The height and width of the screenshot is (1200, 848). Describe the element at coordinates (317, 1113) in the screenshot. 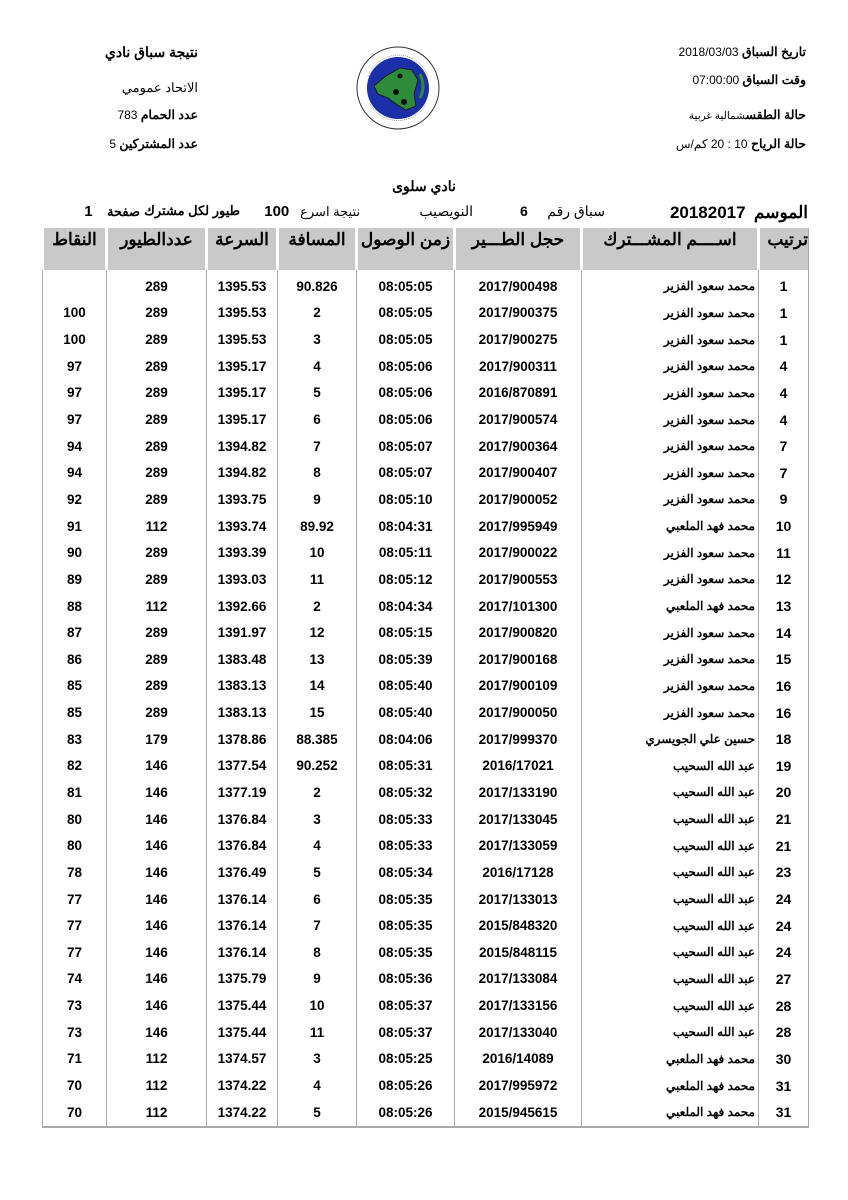

I see `distance-cell: 5` at that location.